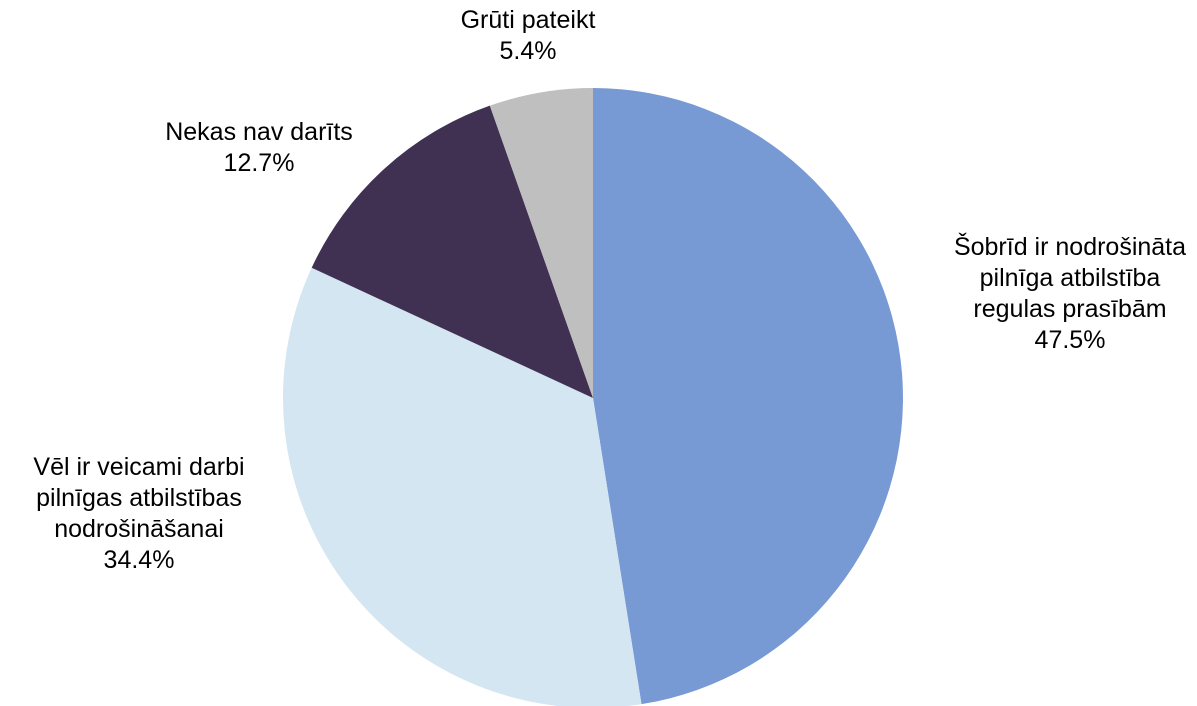  What do you see at coordinates (139, 529) in the screenshot?
I see `slice-label-line: nodrošināšanai` at bounding box center [139, 529].